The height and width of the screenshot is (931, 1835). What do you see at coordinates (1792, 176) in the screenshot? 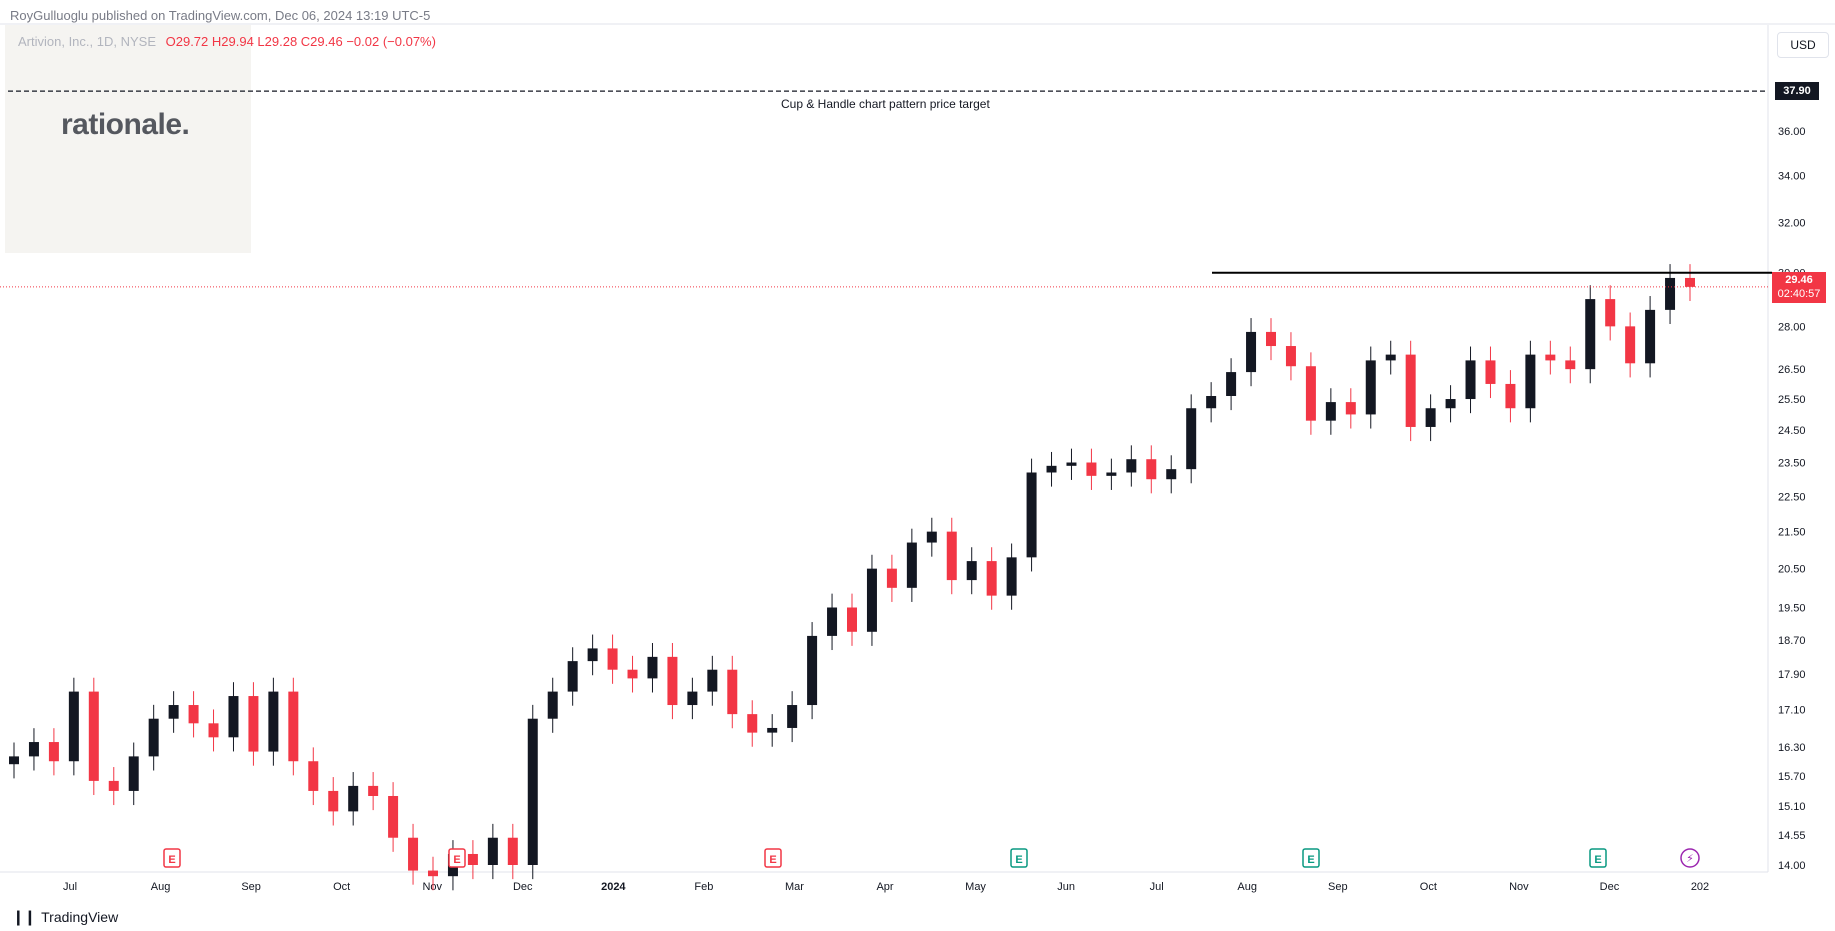
I see `y-tick-label: 34.00` at bounding box center [1792, 176].